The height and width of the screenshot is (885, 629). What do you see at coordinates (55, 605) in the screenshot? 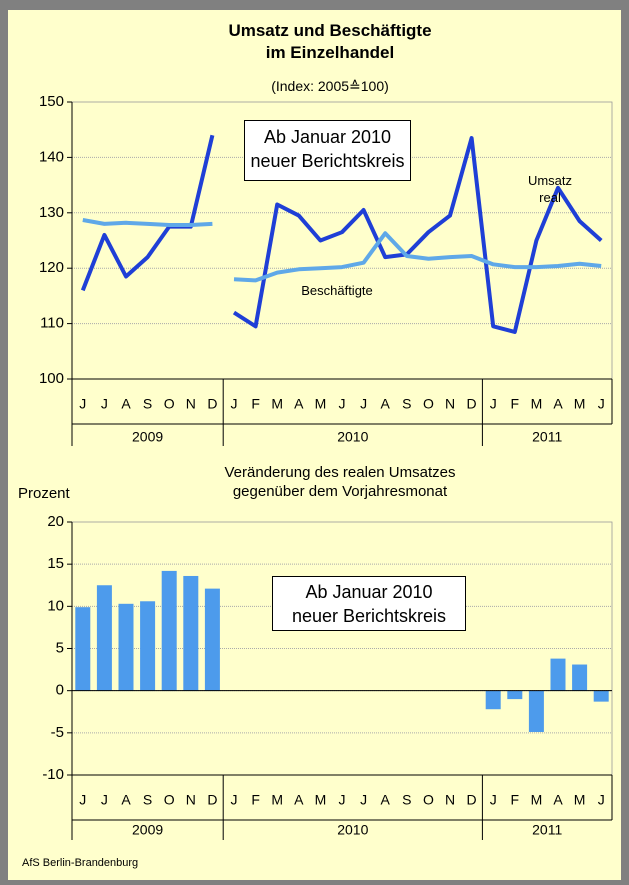
I see `y-tick-label: 10` at bounding box center [55, 605].